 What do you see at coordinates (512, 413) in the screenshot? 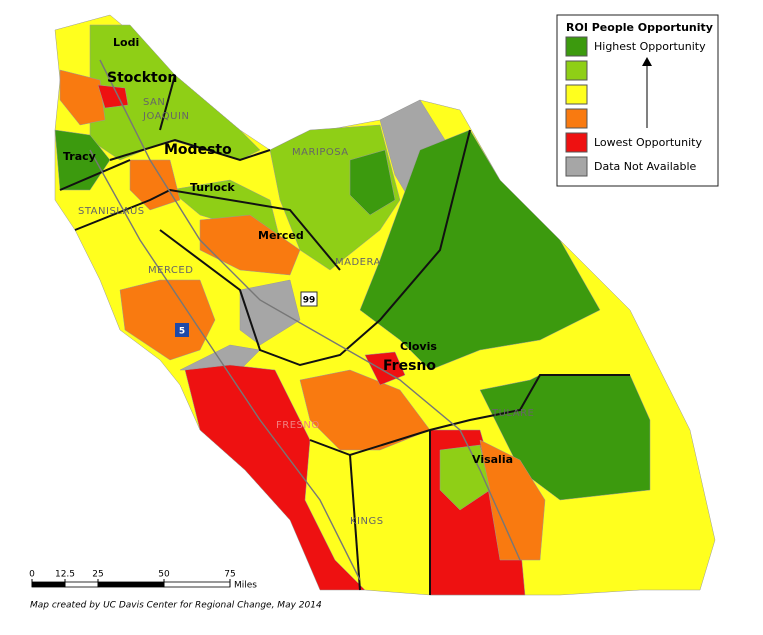
I see `county-label: TULARE` at bounding box center [512, 413].